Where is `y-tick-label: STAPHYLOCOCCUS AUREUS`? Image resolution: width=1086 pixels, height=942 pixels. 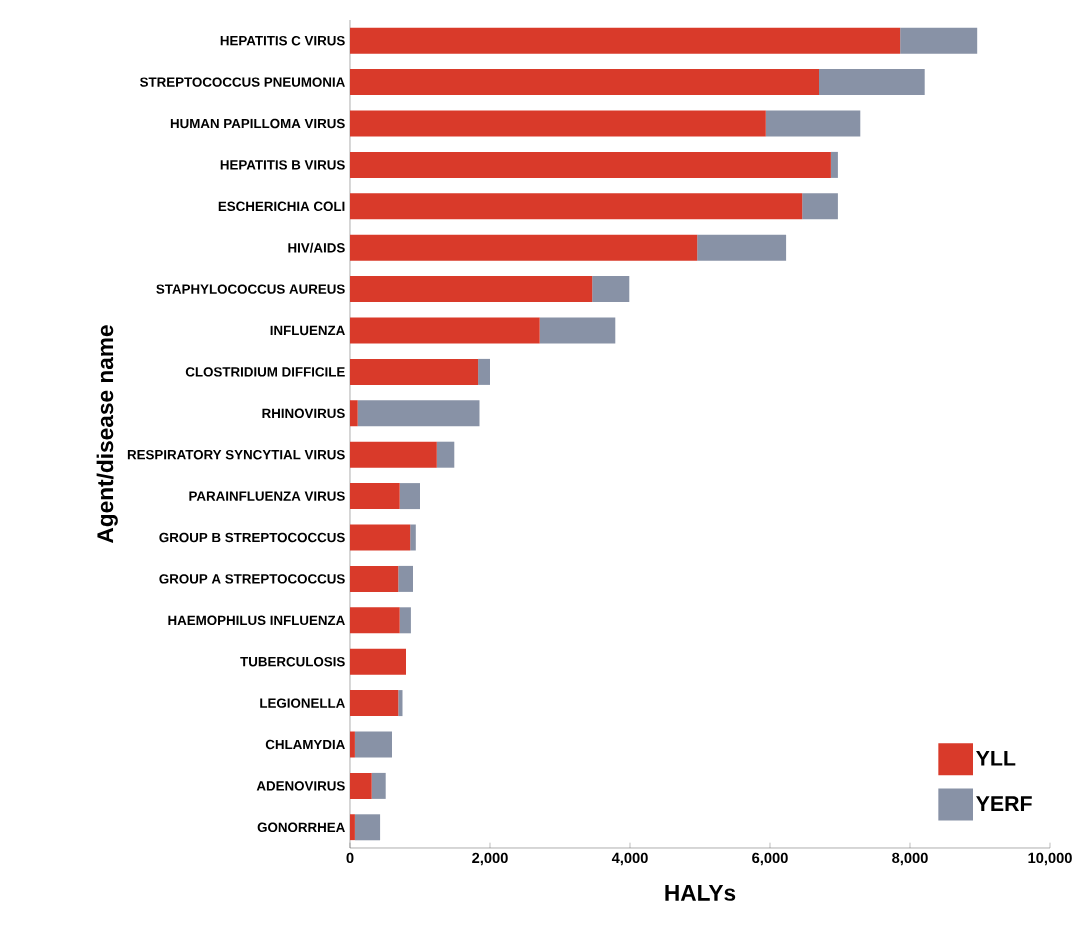
y-tick-label: STAPHYLOCOCCUS AUREUS is located at coordinates (250, 289).